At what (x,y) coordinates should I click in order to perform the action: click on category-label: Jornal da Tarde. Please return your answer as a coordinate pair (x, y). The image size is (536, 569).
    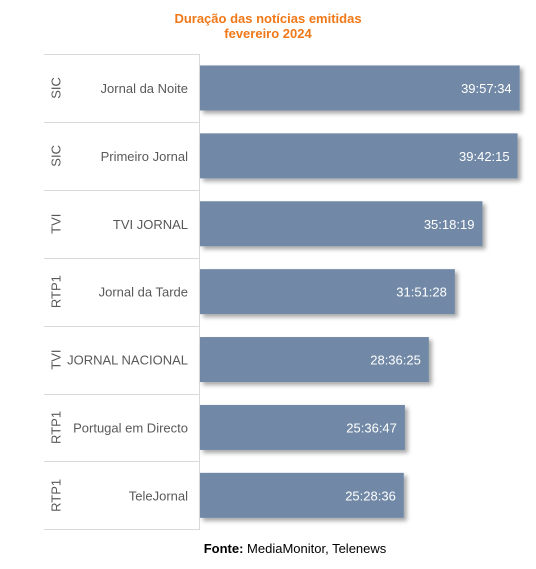
    Looking at the image, I should click on (143, 292).